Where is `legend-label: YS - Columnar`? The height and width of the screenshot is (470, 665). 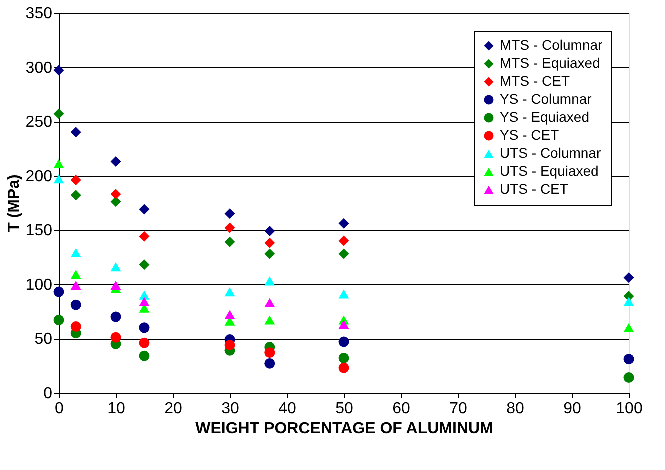
legend-label: YS - Columnar is located at coordinates (546, 99).